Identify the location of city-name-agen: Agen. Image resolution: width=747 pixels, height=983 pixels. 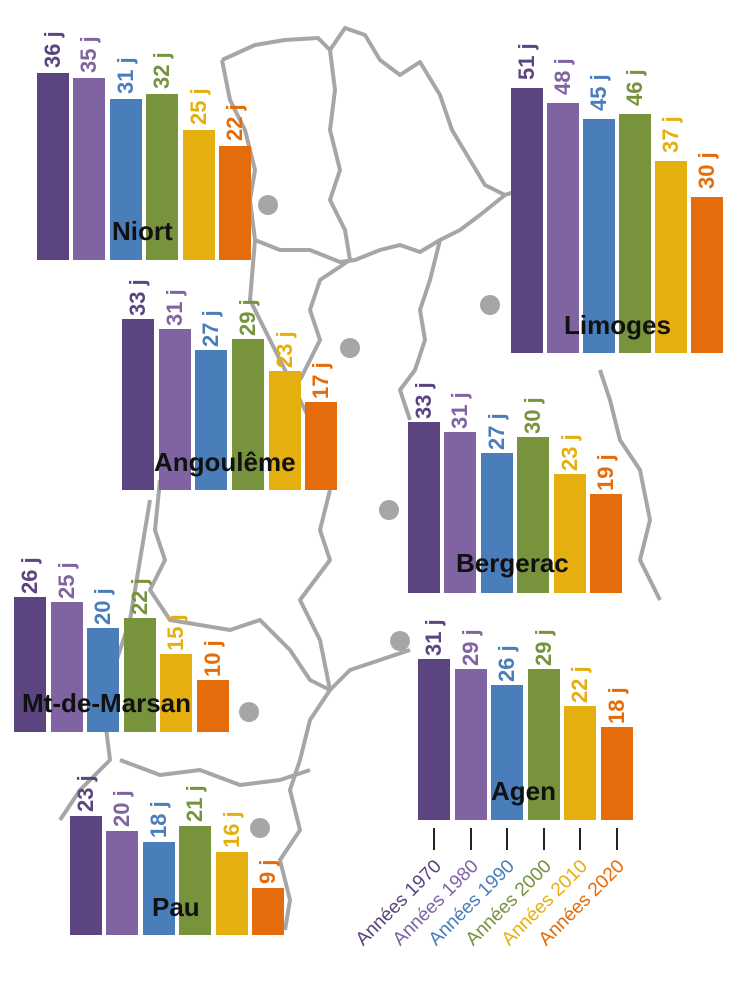
(523, 791).